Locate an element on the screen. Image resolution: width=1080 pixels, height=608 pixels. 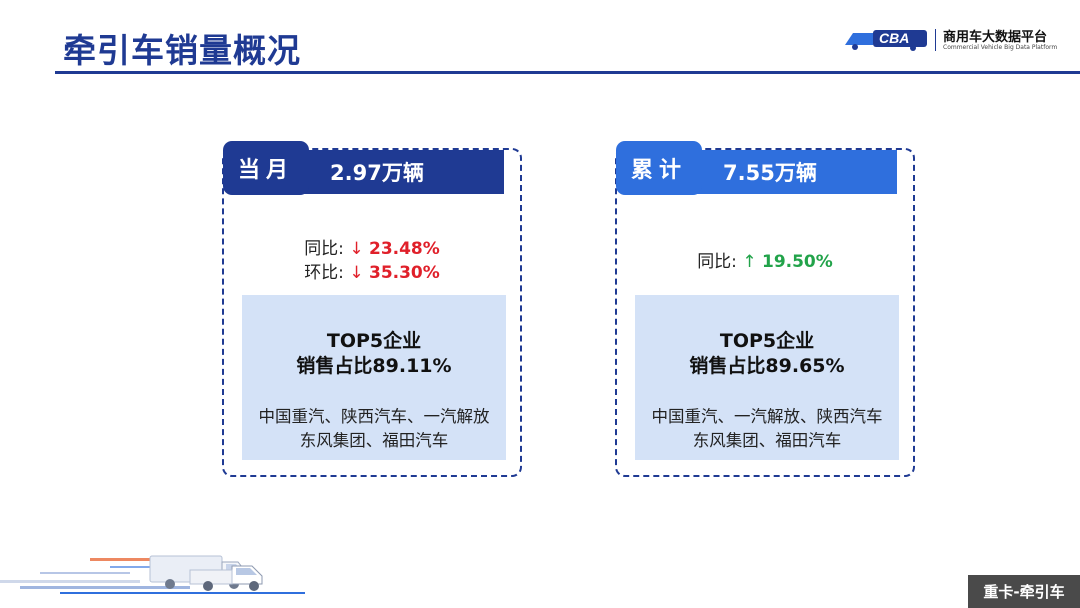
cumulative-yoy-label: 同比: is located at coordinates (717, 262).